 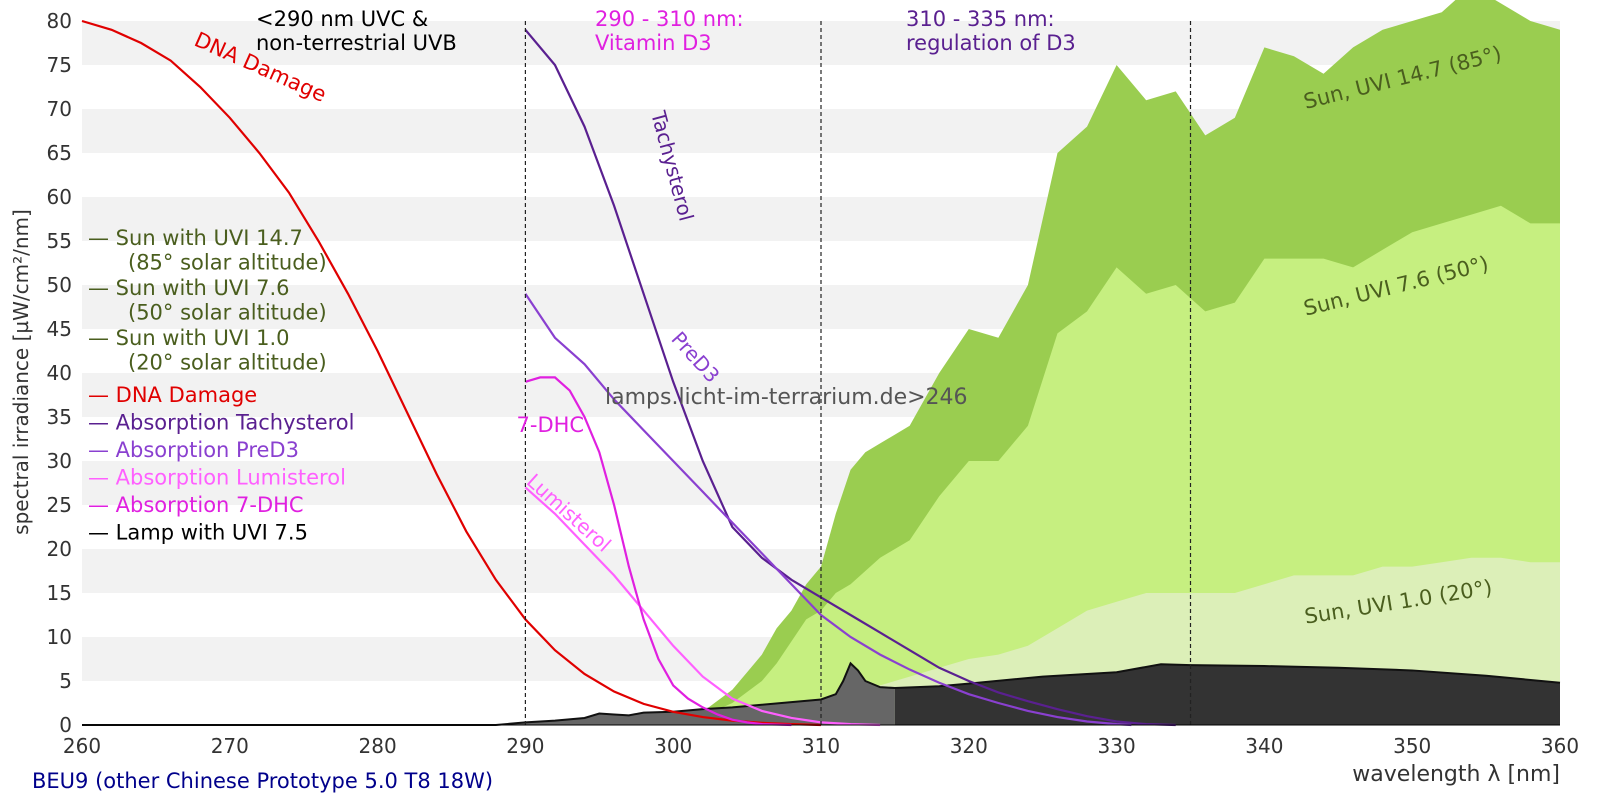 I want to click on watermark: lamps.licht-im-terrarium.de>246, so click(x=786, y=397).